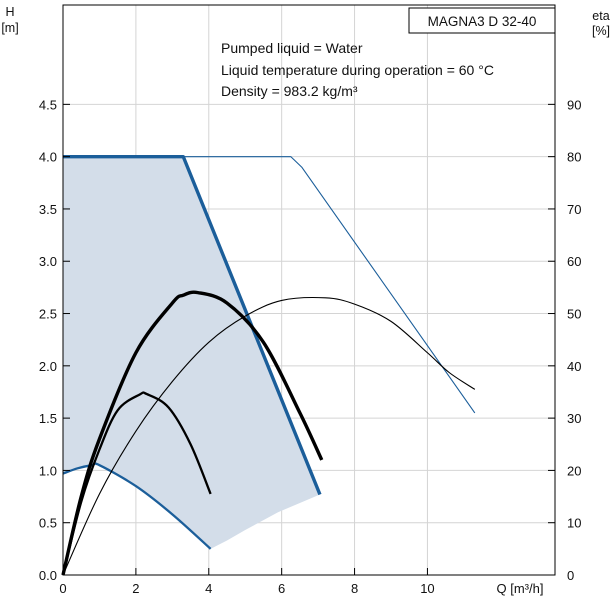 This screenshot has height=604, width=614. Describe the element at coordinates (427, 588) in the screenshot. I see `x-tick-label: 10` at that location.